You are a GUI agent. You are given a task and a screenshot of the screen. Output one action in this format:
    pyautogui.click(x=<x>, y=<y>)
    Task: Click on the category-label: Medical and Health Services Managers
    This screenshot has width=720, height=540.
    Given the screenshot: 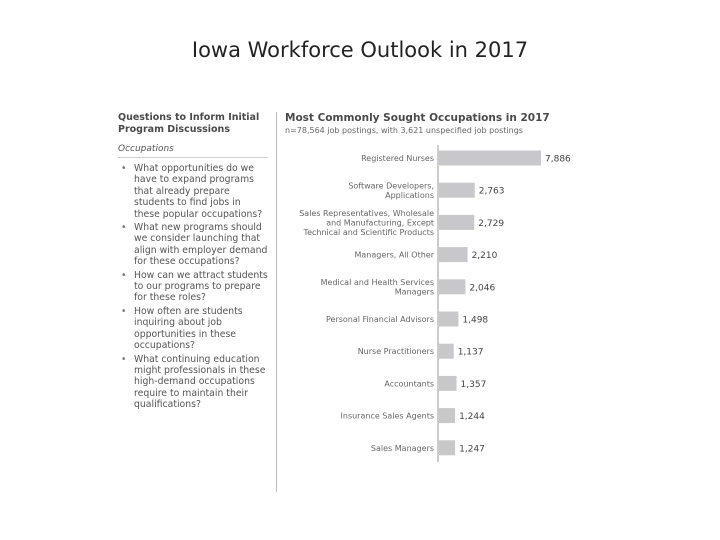 What is the action you would take?
    pyautogui.click(x=377, y=287)
    